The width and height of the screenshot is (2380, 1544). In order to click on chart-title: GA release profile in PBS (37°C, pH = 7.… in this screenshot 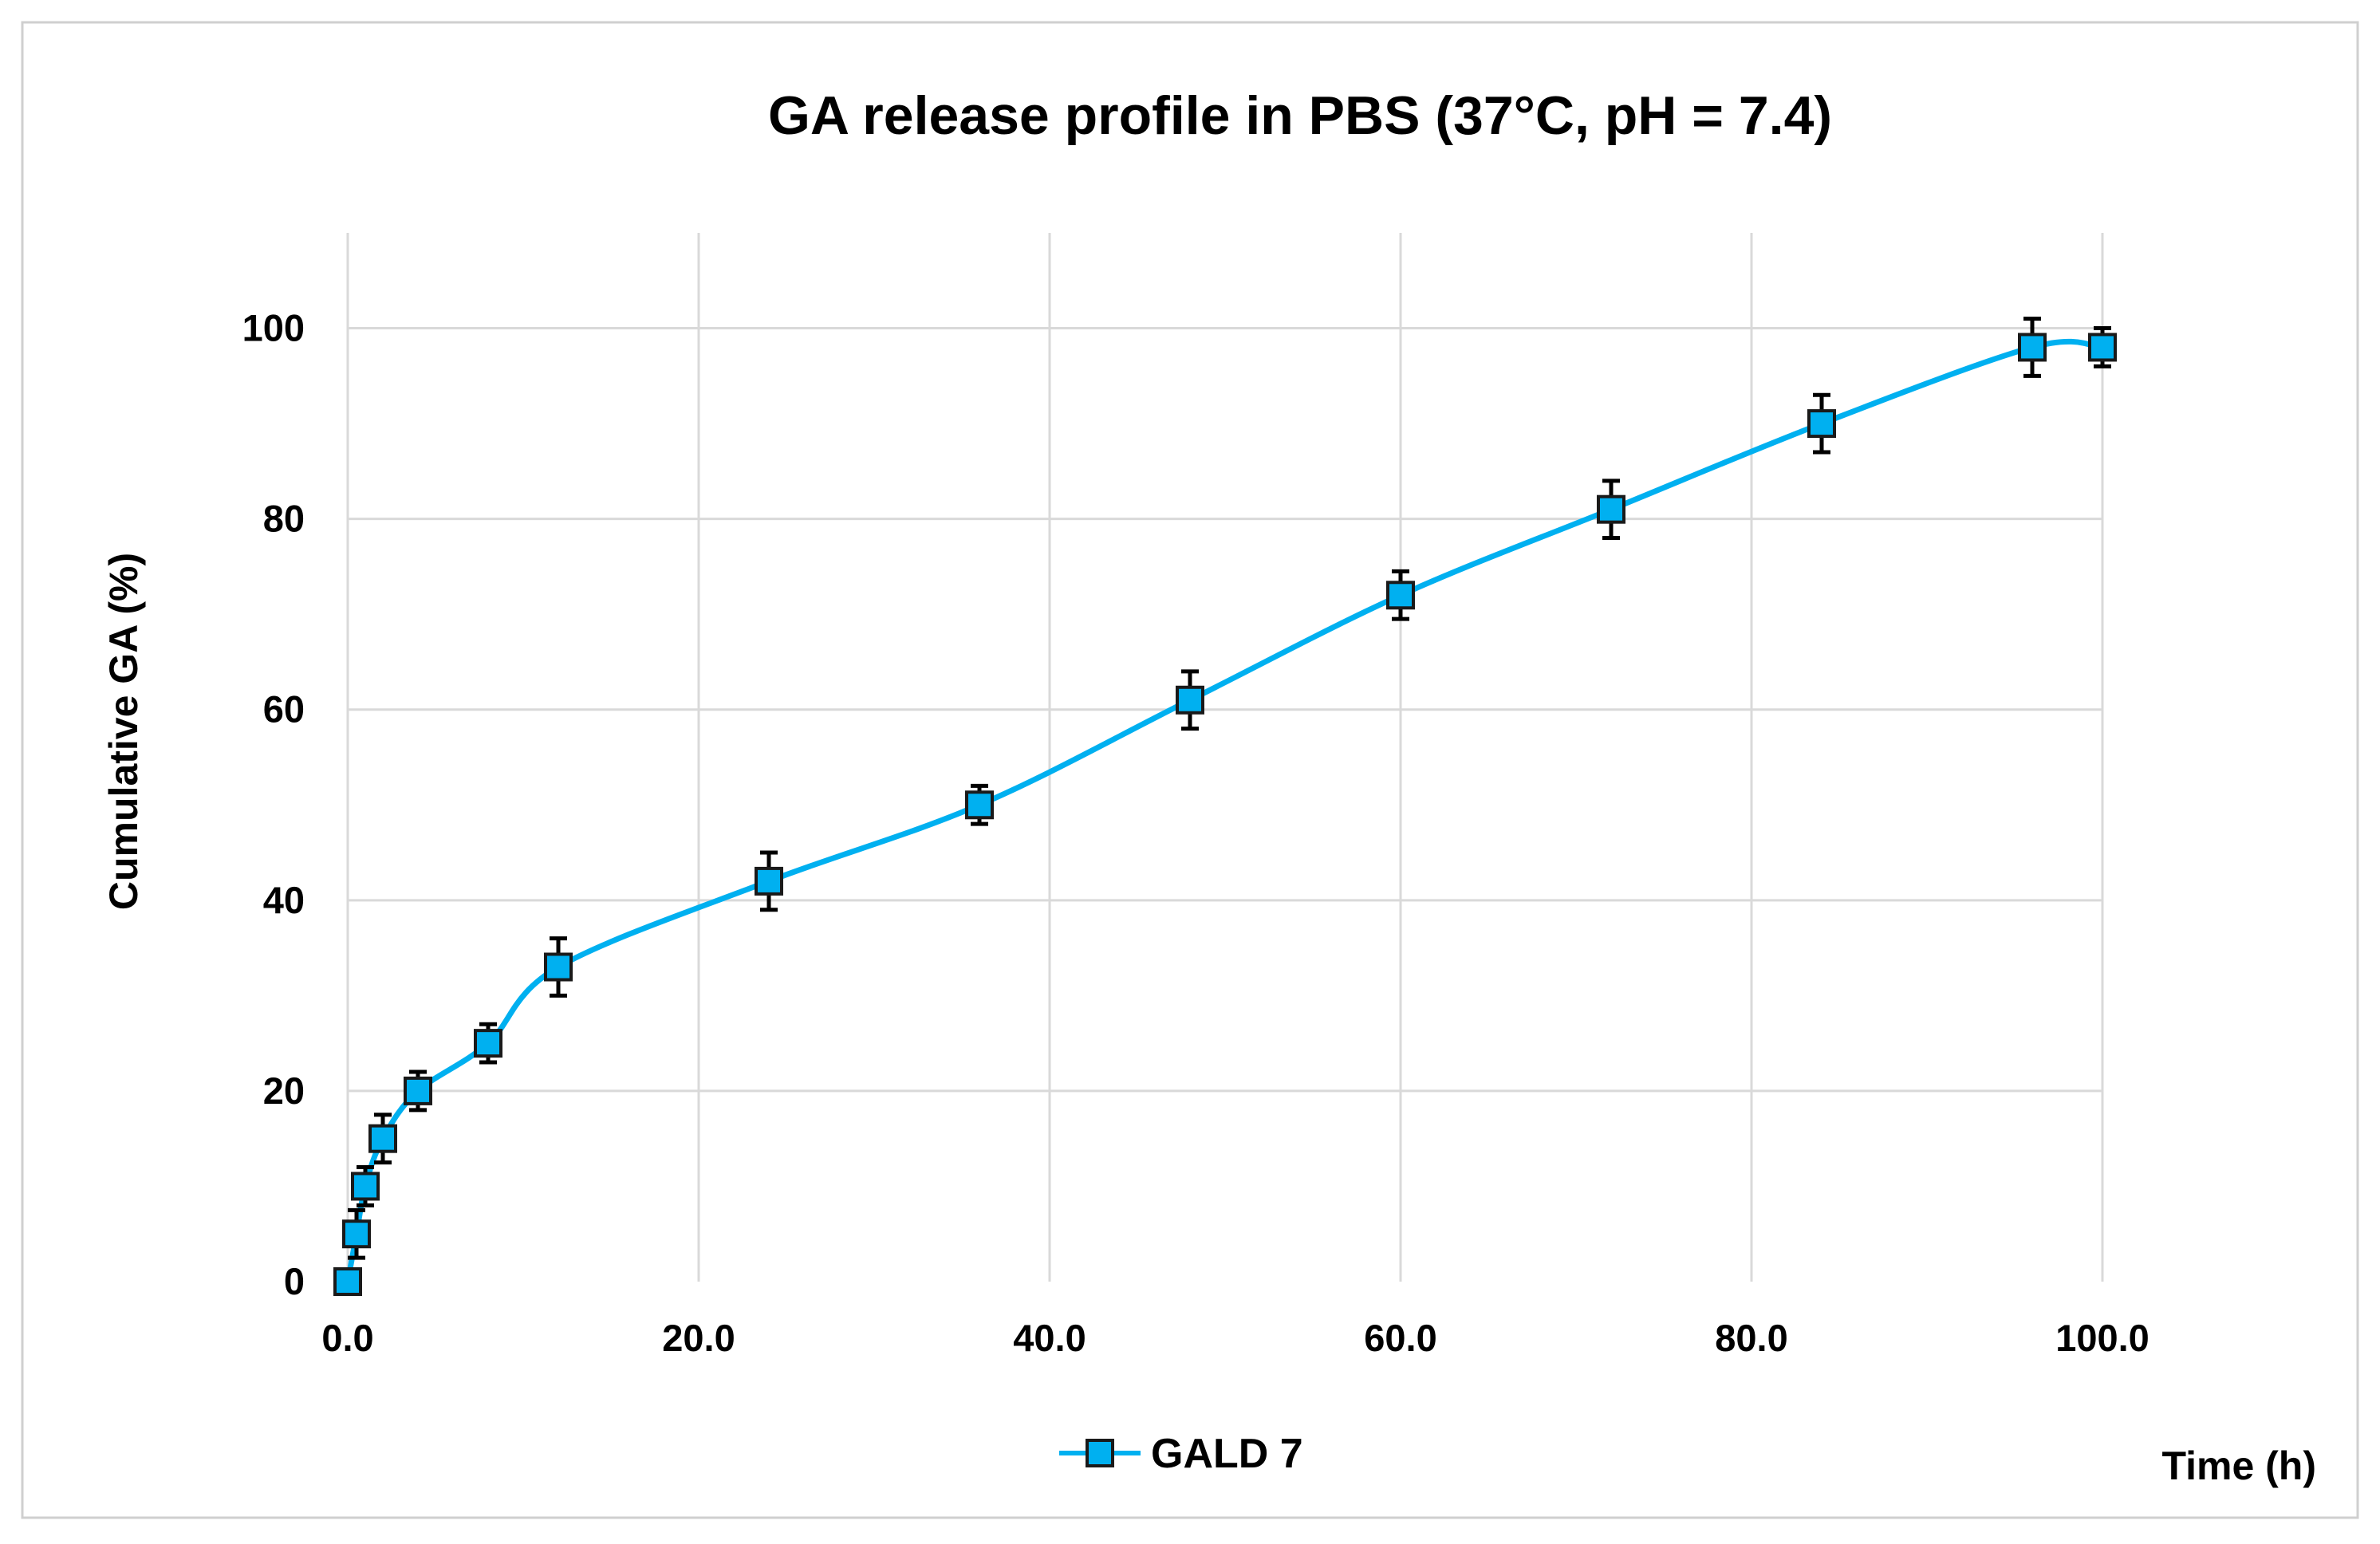, I will do `click(1300, 115)`.